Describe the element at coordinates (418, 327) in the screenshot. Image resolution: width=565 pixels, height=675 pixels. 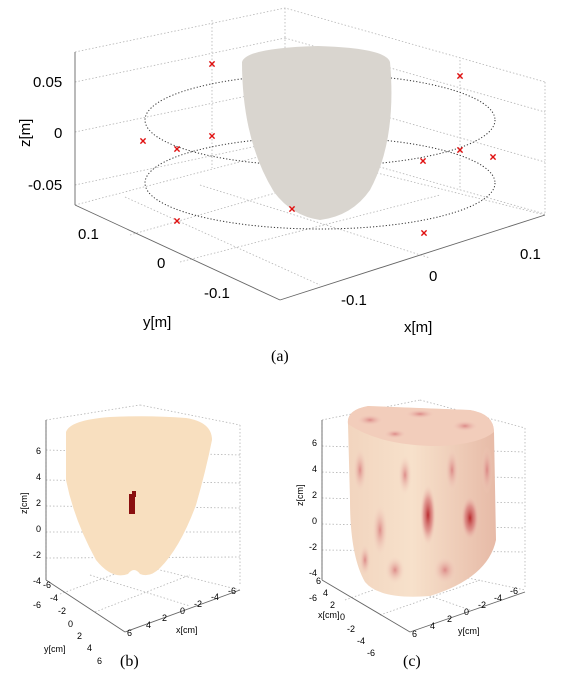
I see `x-axis-label: x[m]` at that location.